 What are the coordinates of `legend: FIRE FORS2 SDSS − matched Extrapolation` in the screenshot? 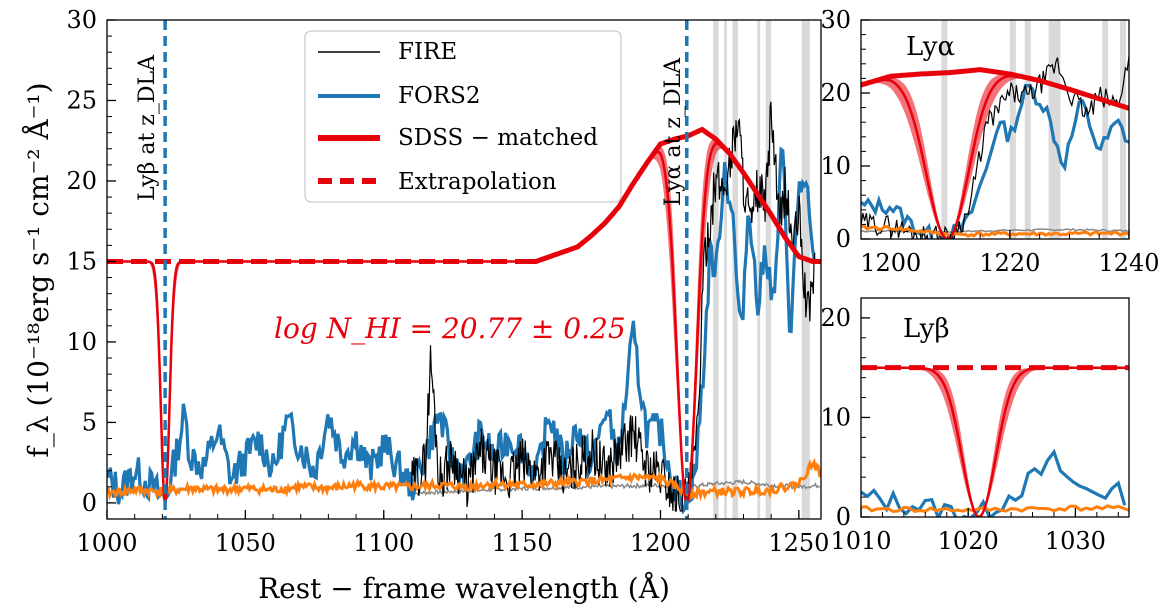 It's located at (463, 116).